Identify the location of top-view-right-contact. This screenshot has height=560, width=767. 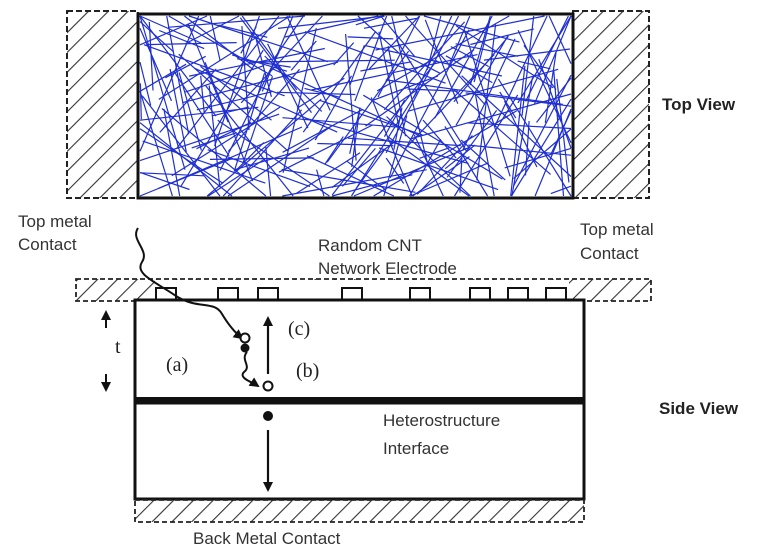
(611, 104).